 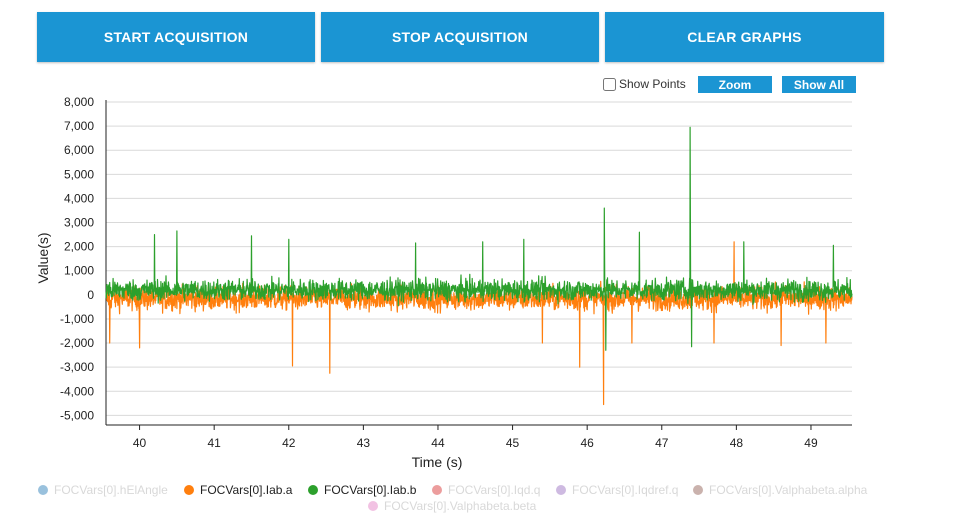 What do you see at coordinates (364, 443) in the screenshot?
I see `x-tick-label: 43` at bounding box center [364, 443].